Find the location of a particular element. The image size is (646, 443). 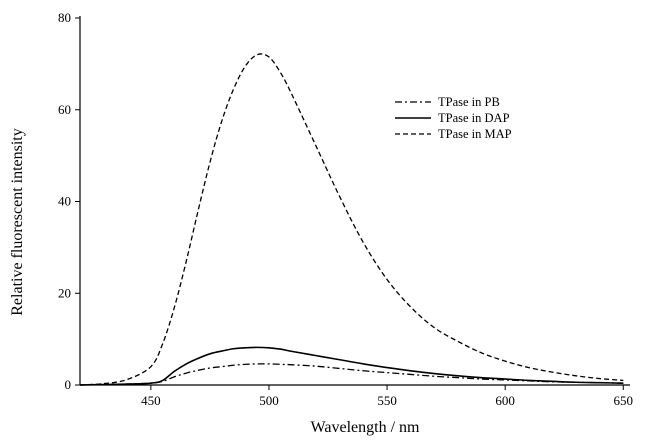

x-axis-title: Wavelength / nm is located at coordinates (365, 427).